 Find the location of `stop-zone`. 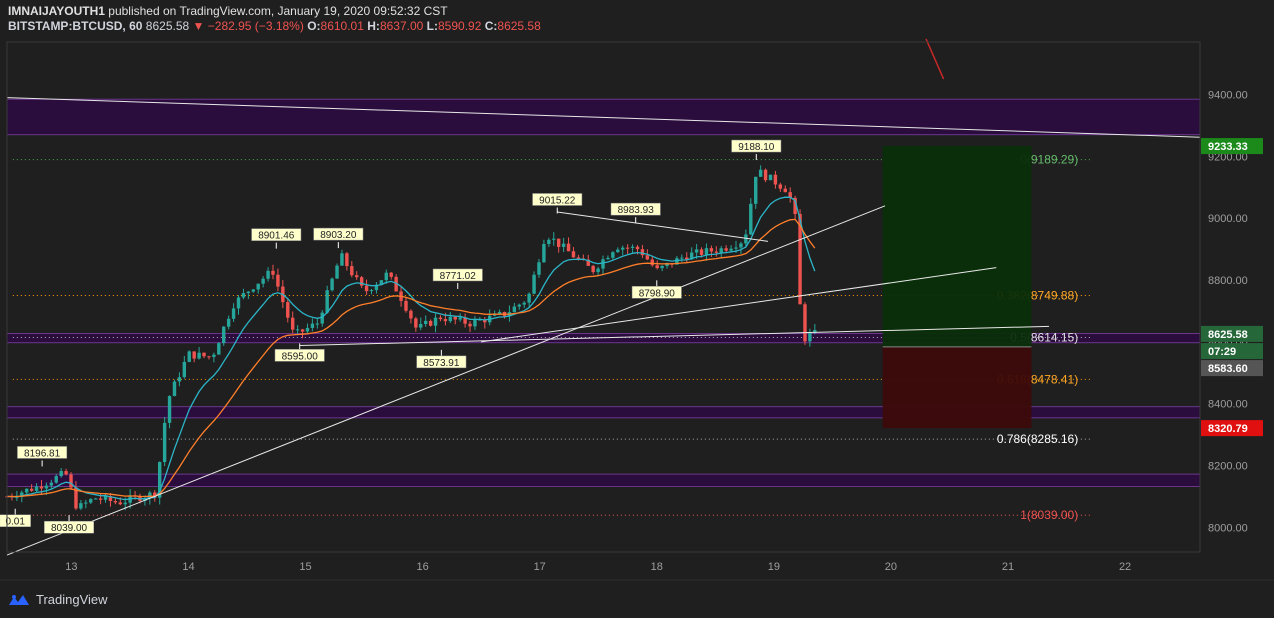

stop-zone is located at coordinates (957, 387).